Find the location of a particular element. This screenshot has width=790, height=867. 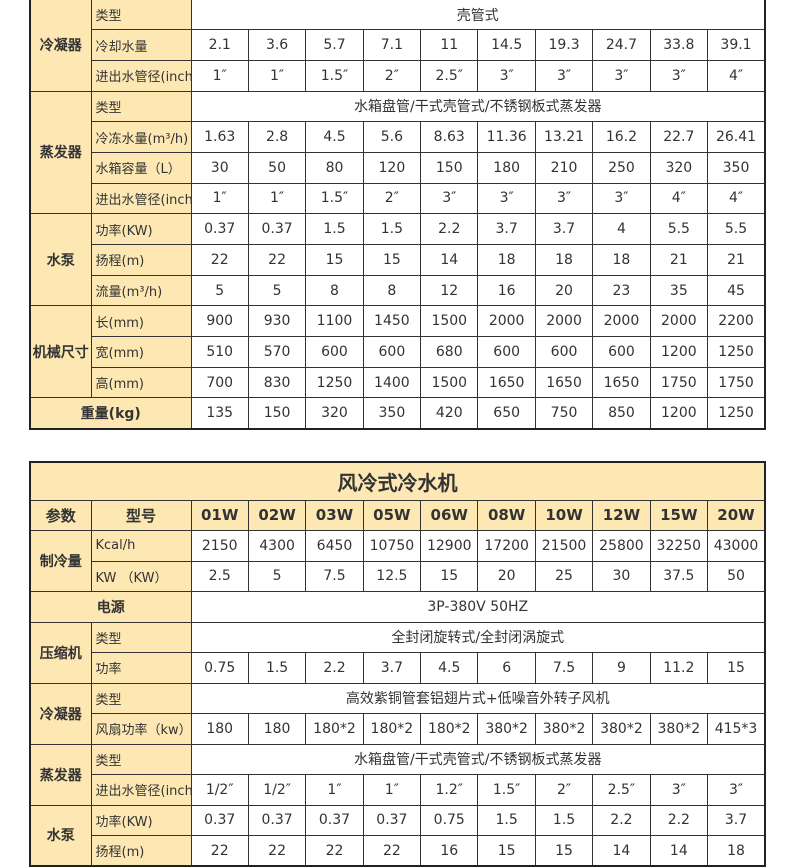

data-cell: 420 is located at coordinates (449, 413).